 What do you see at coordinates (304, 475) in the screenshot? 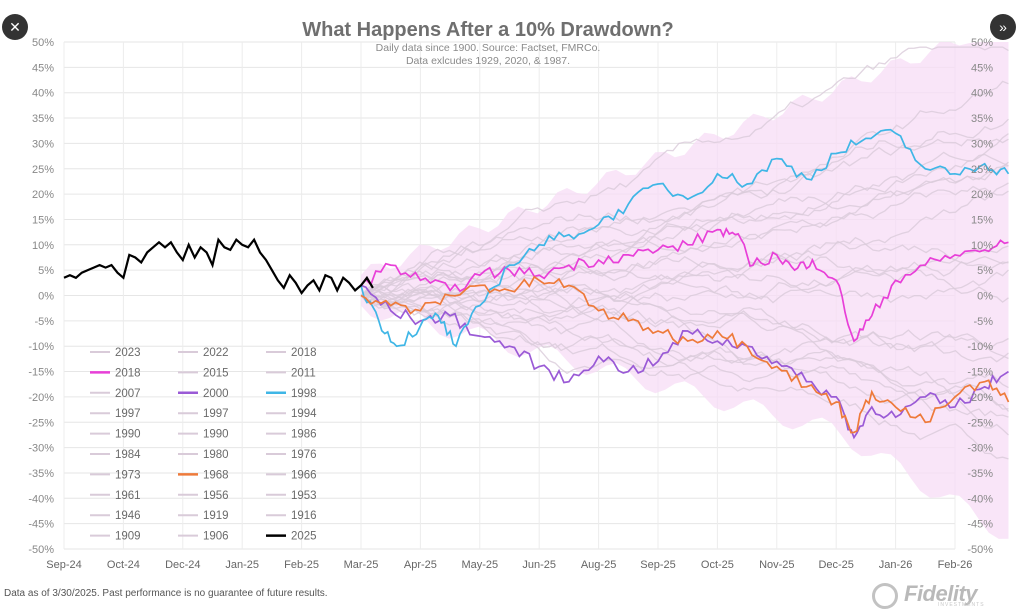
I see `legend-label: 1966` at bounding box center [304, 475].